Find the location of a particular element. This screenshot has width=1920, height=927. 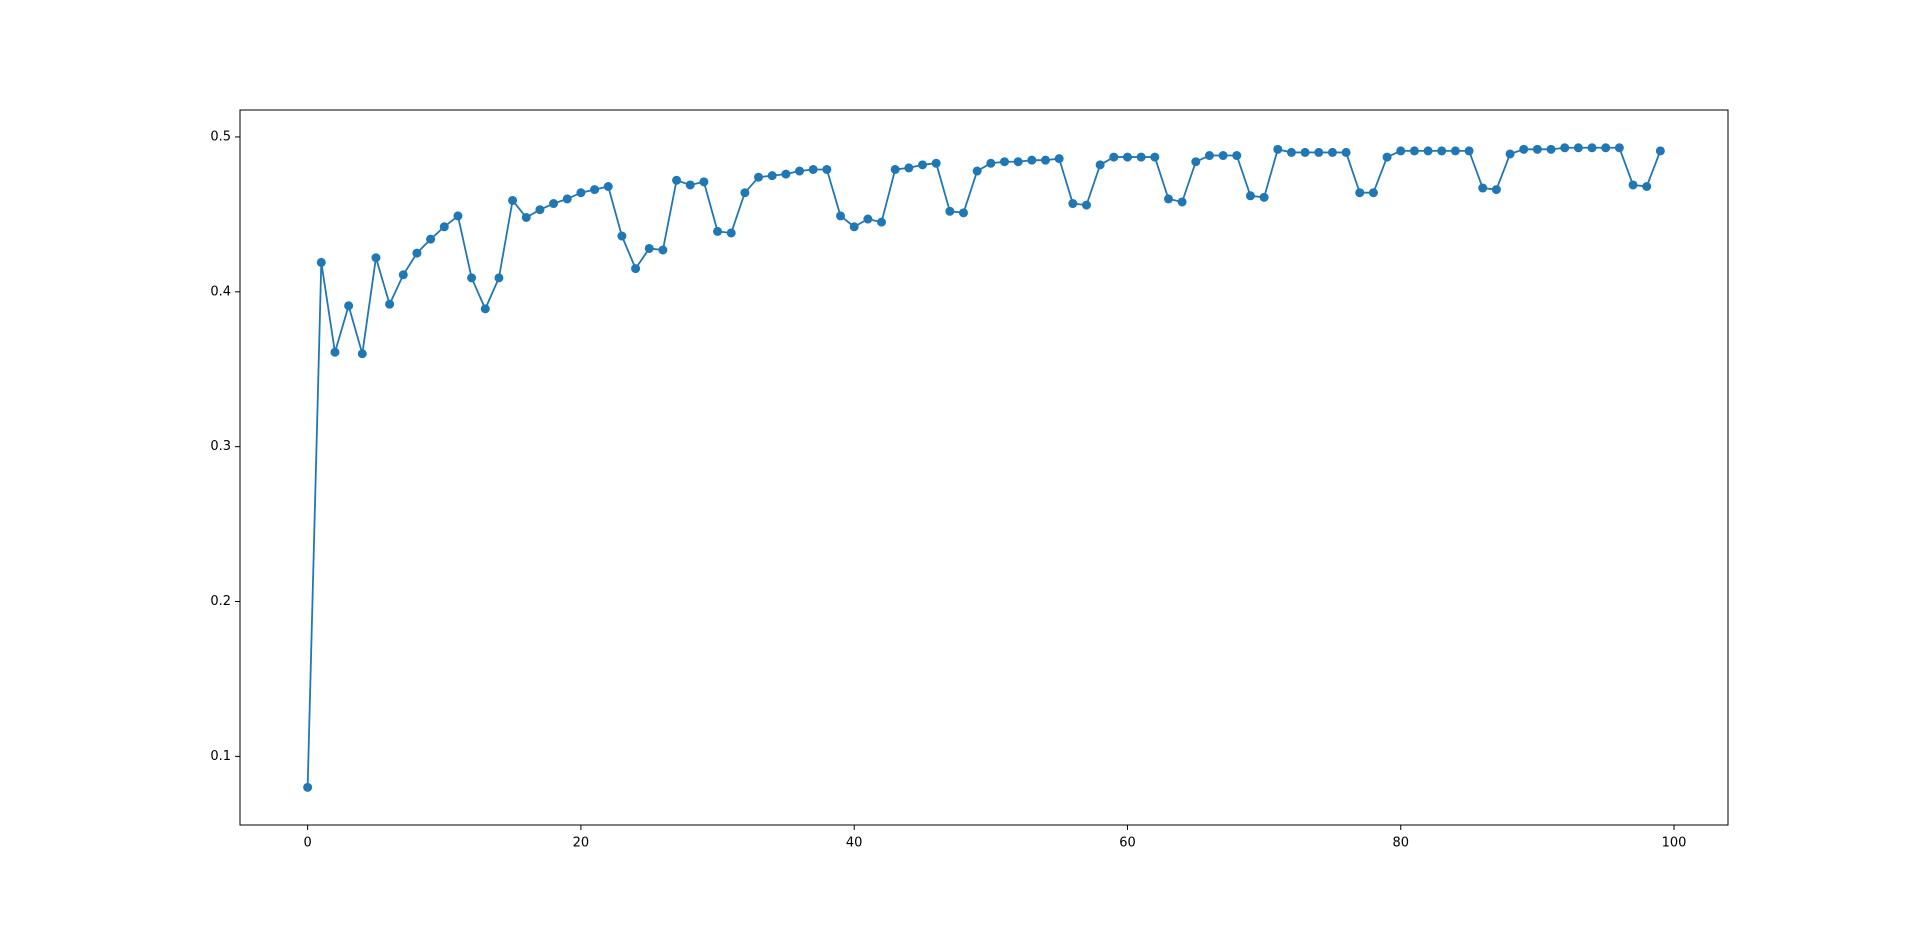

y-tick-label: 0.5 is located at coordinates (220, 136).